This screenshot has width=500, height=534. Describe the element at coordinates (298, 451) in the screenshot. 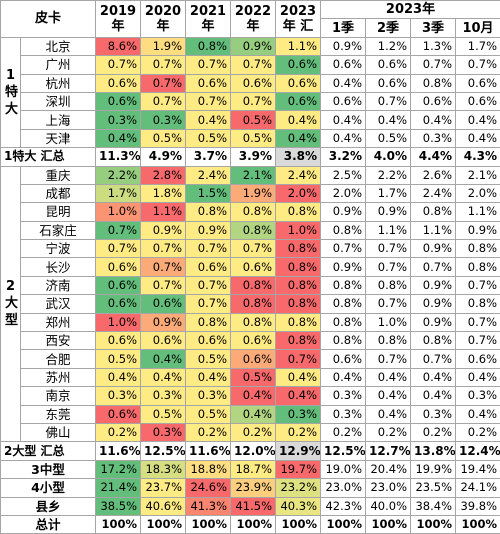

I see `value-cell: 12.9%` at that location.